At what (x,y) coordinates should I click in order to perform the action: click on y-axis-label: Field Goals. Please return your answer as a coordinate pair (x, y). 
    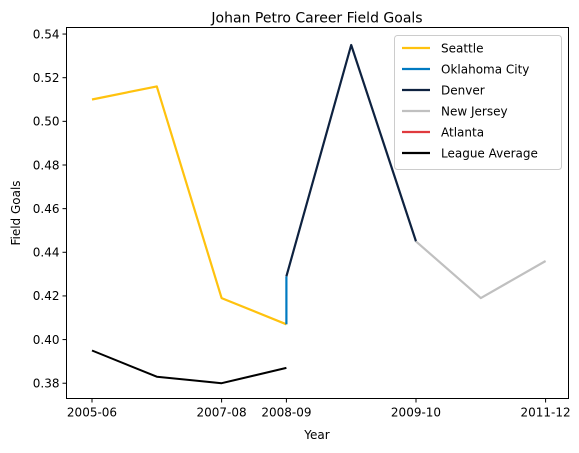
    Looking at the image, I should click on (16, 212).